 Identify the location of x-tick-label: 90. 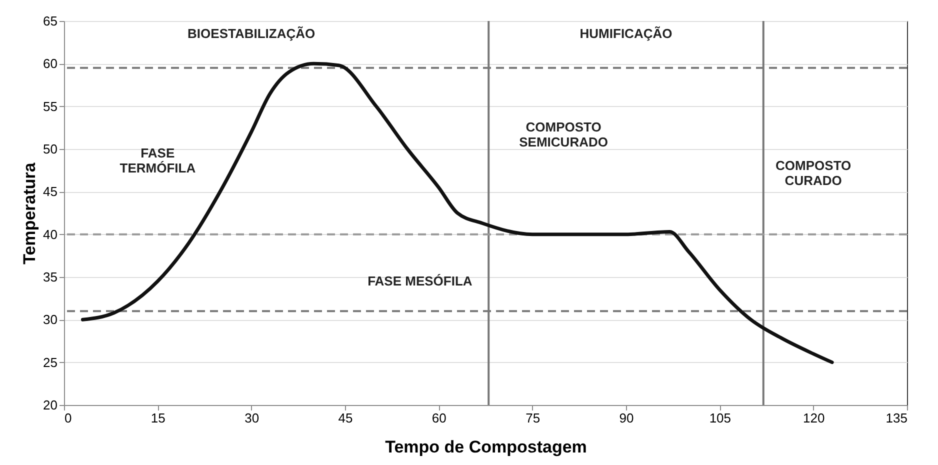
(626, 418).